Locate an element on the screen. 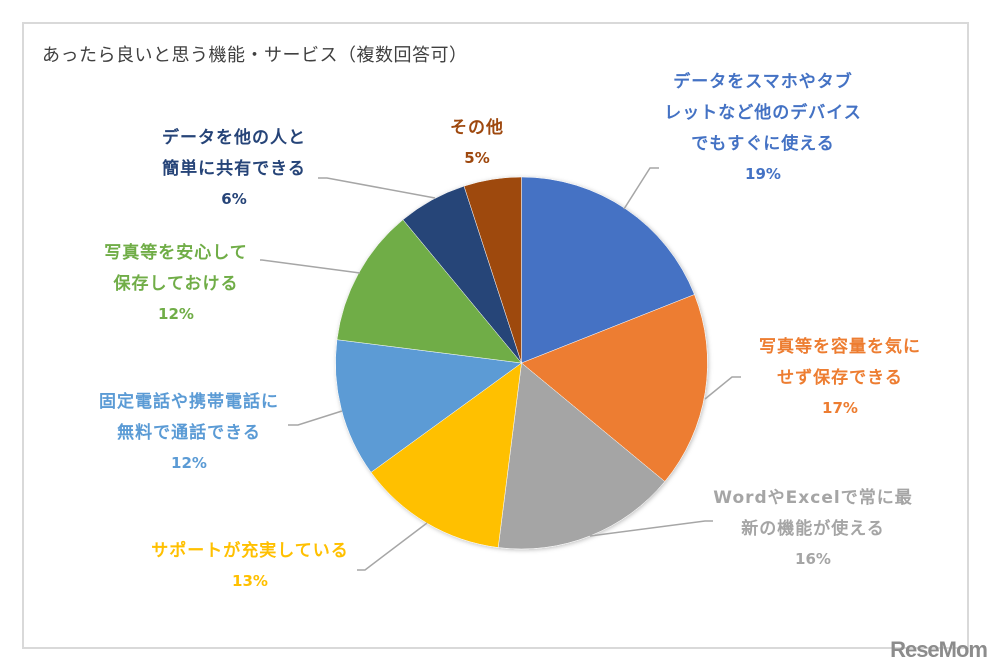  label-line: 写真等を容量を気に is located at coordinates (840, 347).